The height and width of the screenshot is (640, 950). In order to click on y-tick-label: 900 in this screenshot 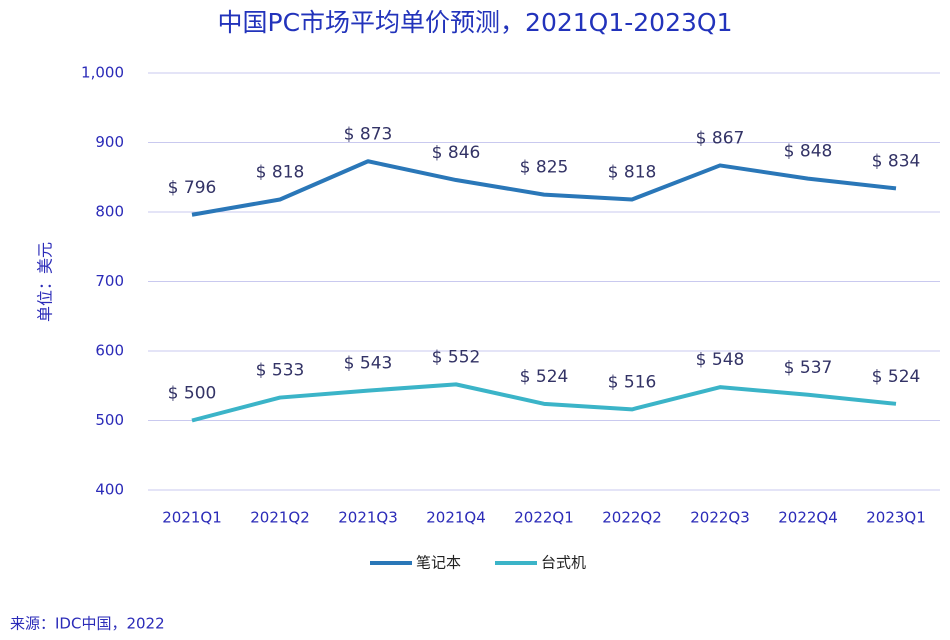, I will do `click(109, 142)`.